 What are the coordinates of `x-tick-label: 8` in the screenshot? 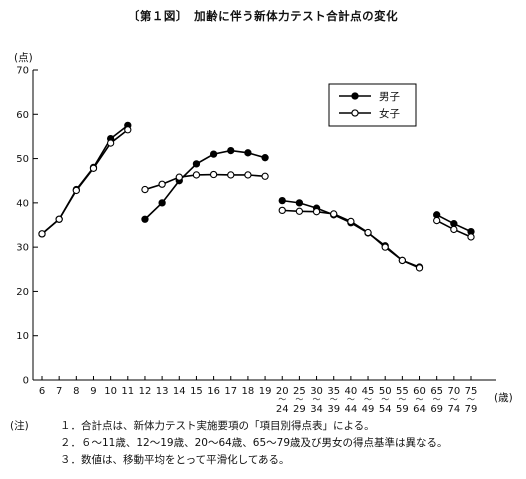 It's located at (76, 391).